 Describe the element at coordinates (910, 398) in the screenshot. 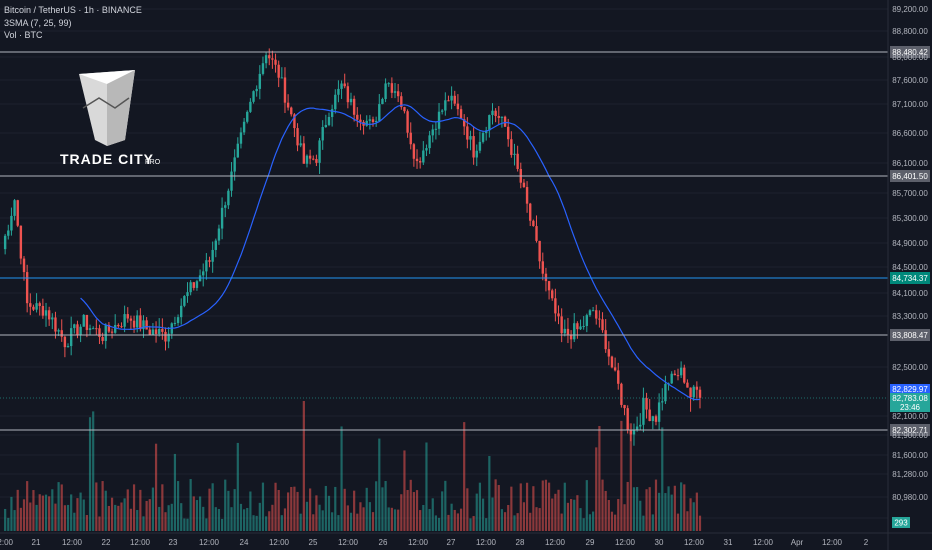

I see `current-price-box` at that location.